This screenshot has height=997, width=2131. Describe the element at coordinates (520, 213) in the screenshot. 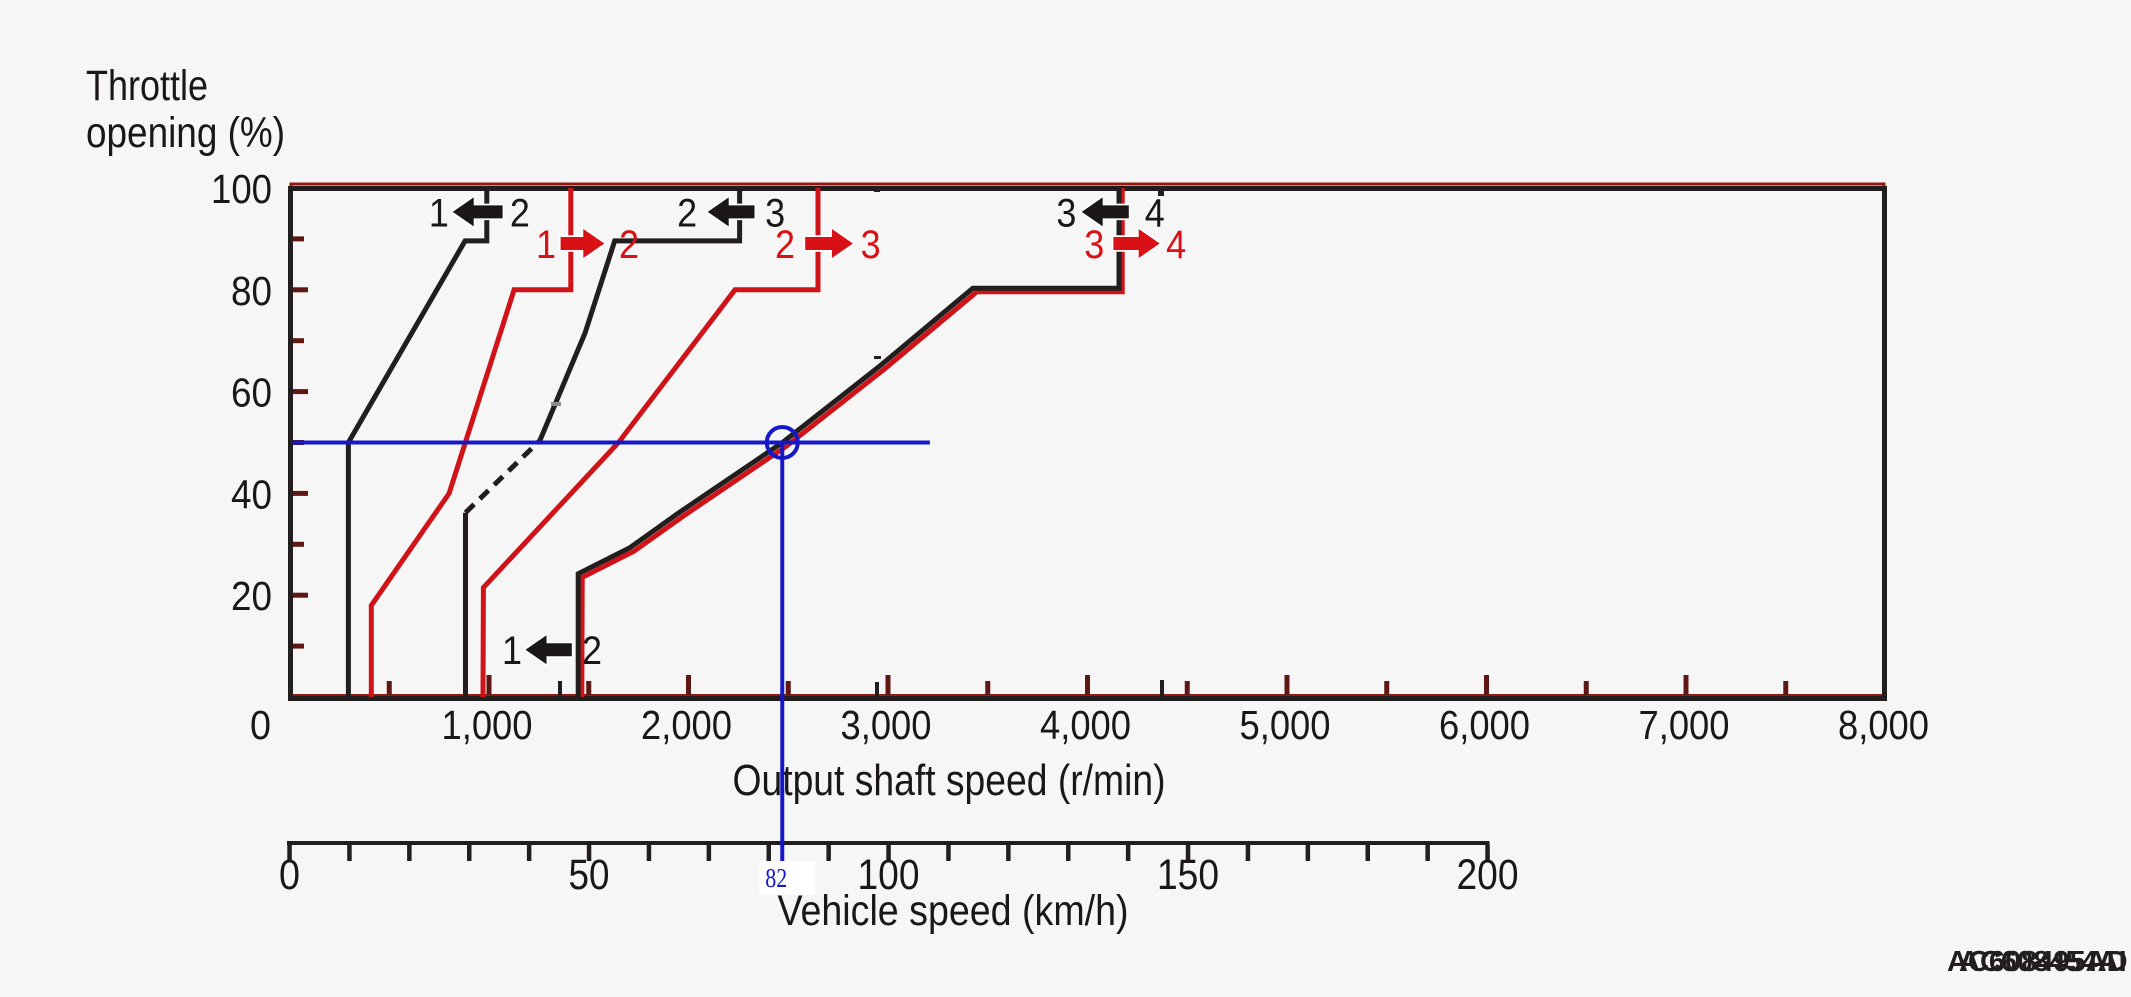

I see `shift-label-downshift-1-2-top-to: 2` at that location.